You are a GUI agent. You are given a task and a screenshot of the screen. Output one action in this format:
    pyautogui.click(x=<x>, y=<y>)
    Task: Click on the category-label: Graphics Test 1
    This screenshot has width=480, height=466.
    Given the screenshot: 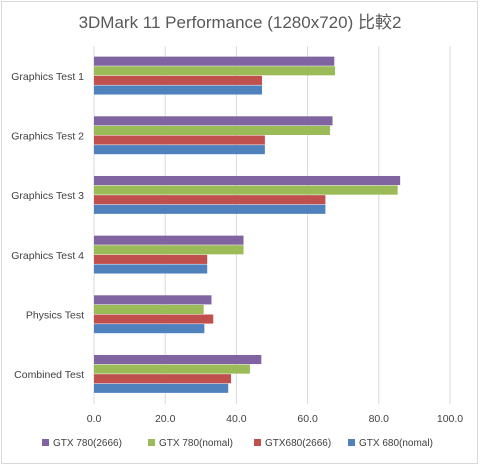 What is the action you would take?
    pyautogui.click(x=47, y=77)
    